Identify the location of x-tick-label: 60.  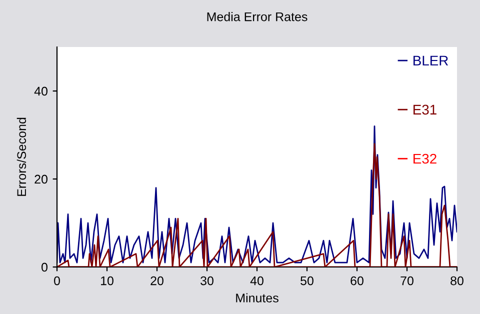
(357, 281).